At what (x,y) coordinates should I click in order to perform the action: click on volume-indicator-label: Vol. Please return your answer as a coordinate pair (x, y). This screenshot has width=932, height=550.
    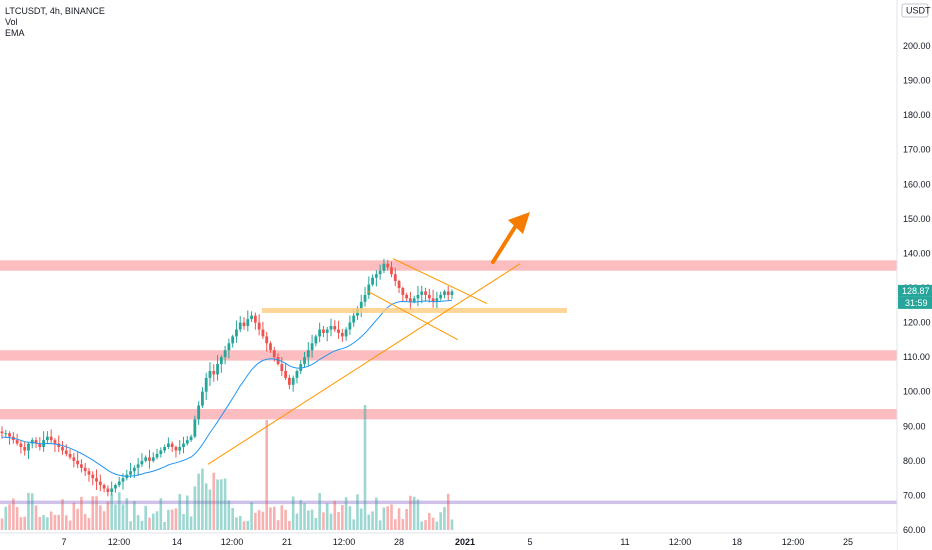
    Looking at the image, I should click on (11, 22).